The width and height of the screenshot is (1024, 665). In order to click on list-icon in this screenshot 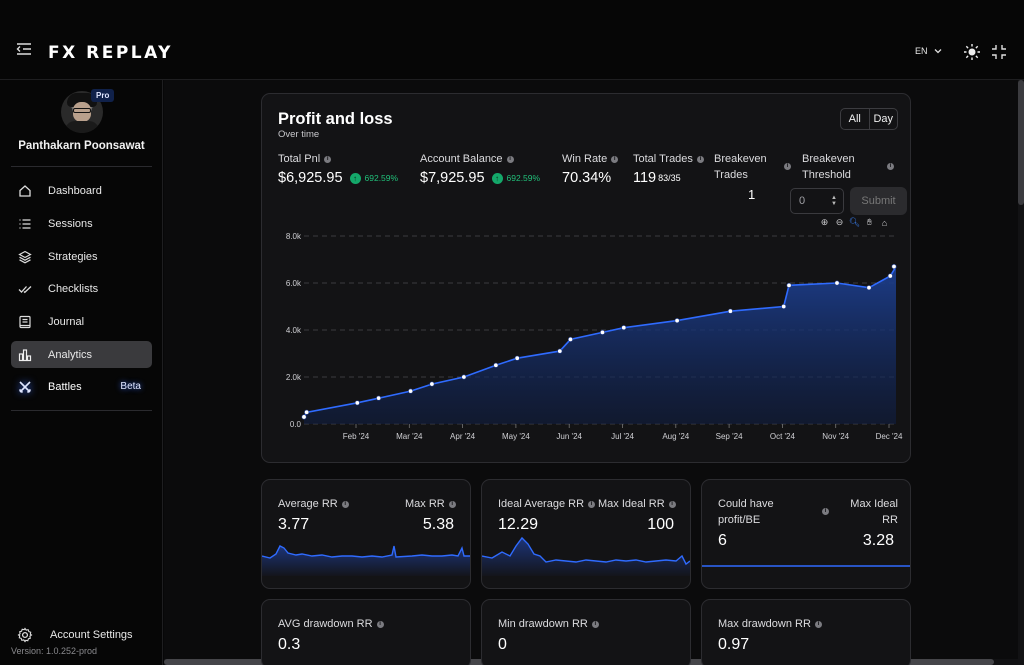, I will do `click(25, 224)`.